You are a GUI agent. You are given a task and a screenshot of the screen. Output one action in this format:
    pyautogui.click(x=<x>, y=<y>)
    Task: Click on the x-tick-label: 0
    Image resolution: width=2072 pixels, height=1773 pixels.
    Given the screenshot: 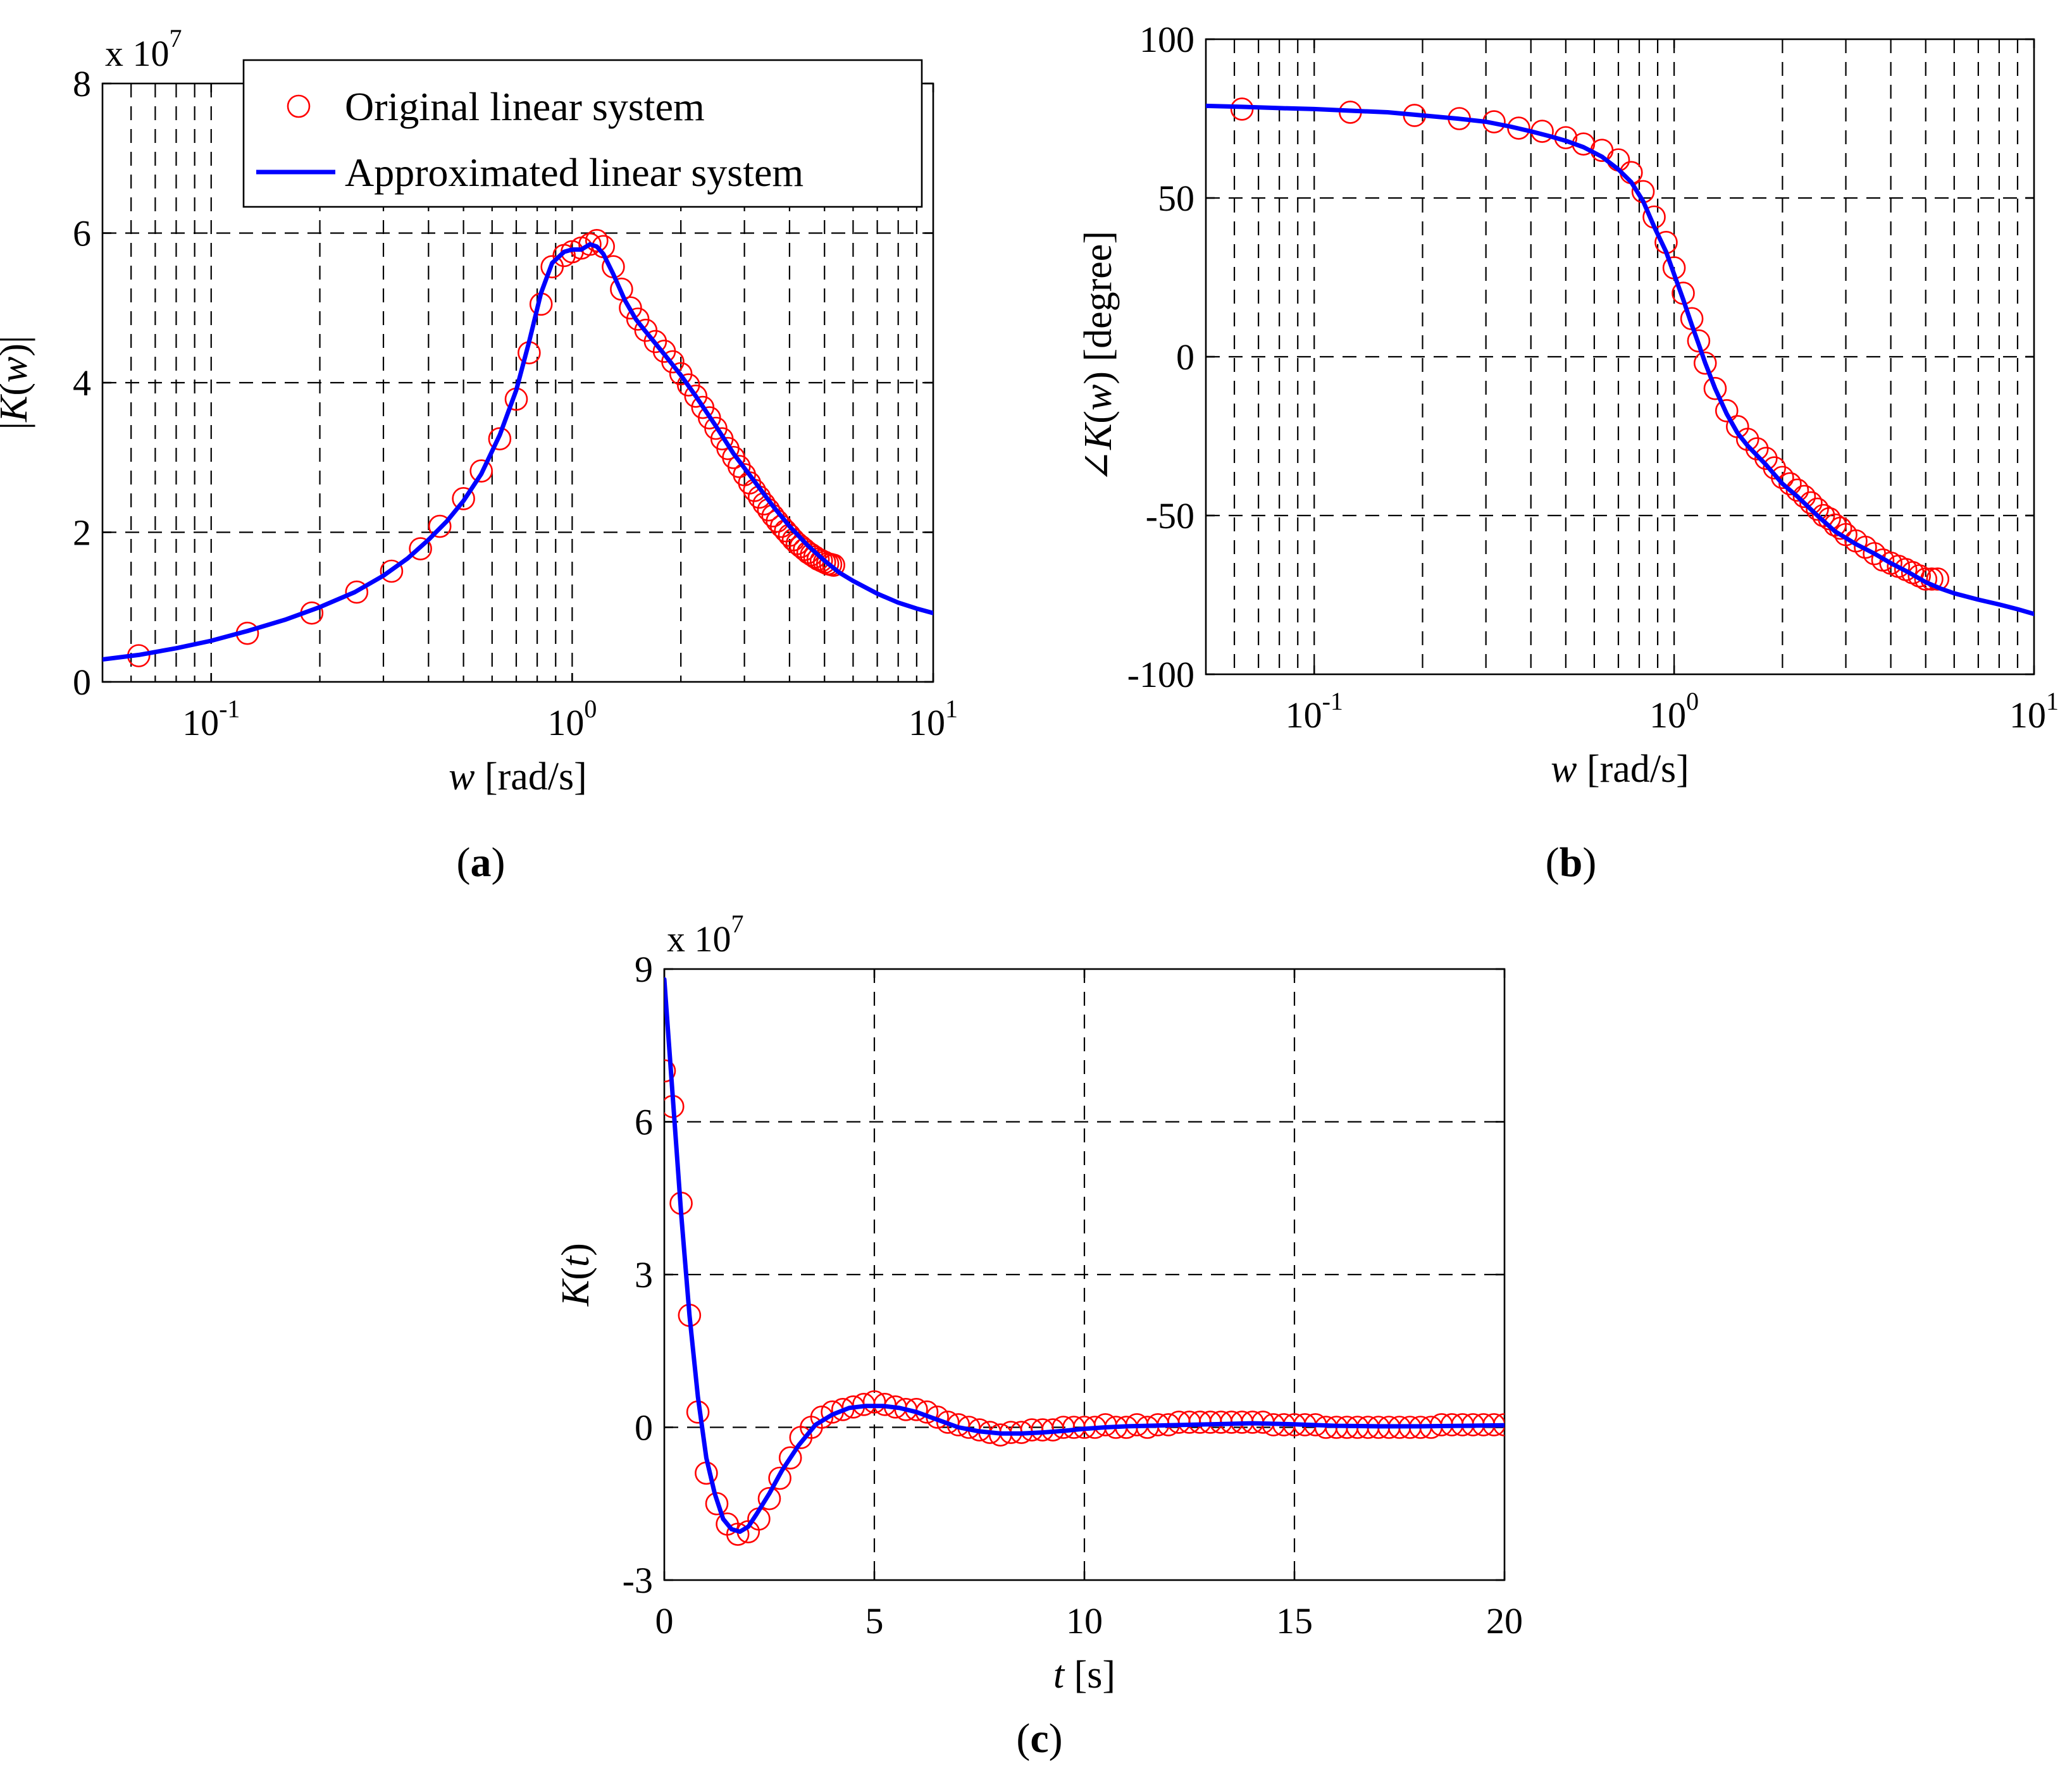 What is the action you would take?
    pyautogui.click(x=665, y=1620)
    